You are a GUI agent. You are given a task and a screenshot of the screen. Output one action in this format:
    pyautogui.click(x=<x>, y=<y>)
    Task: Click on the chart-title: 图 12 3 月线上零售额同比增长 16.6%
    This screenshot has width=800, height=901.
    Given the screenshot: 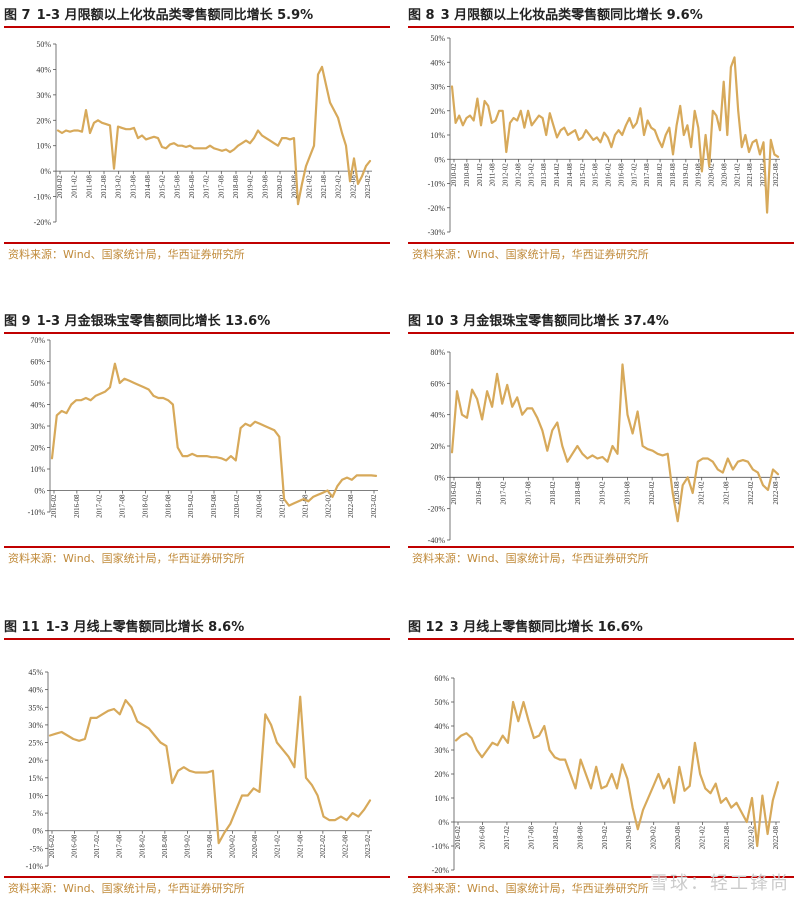 What is the action you would take?
    pyautogui.click(x=604, y=627)
    